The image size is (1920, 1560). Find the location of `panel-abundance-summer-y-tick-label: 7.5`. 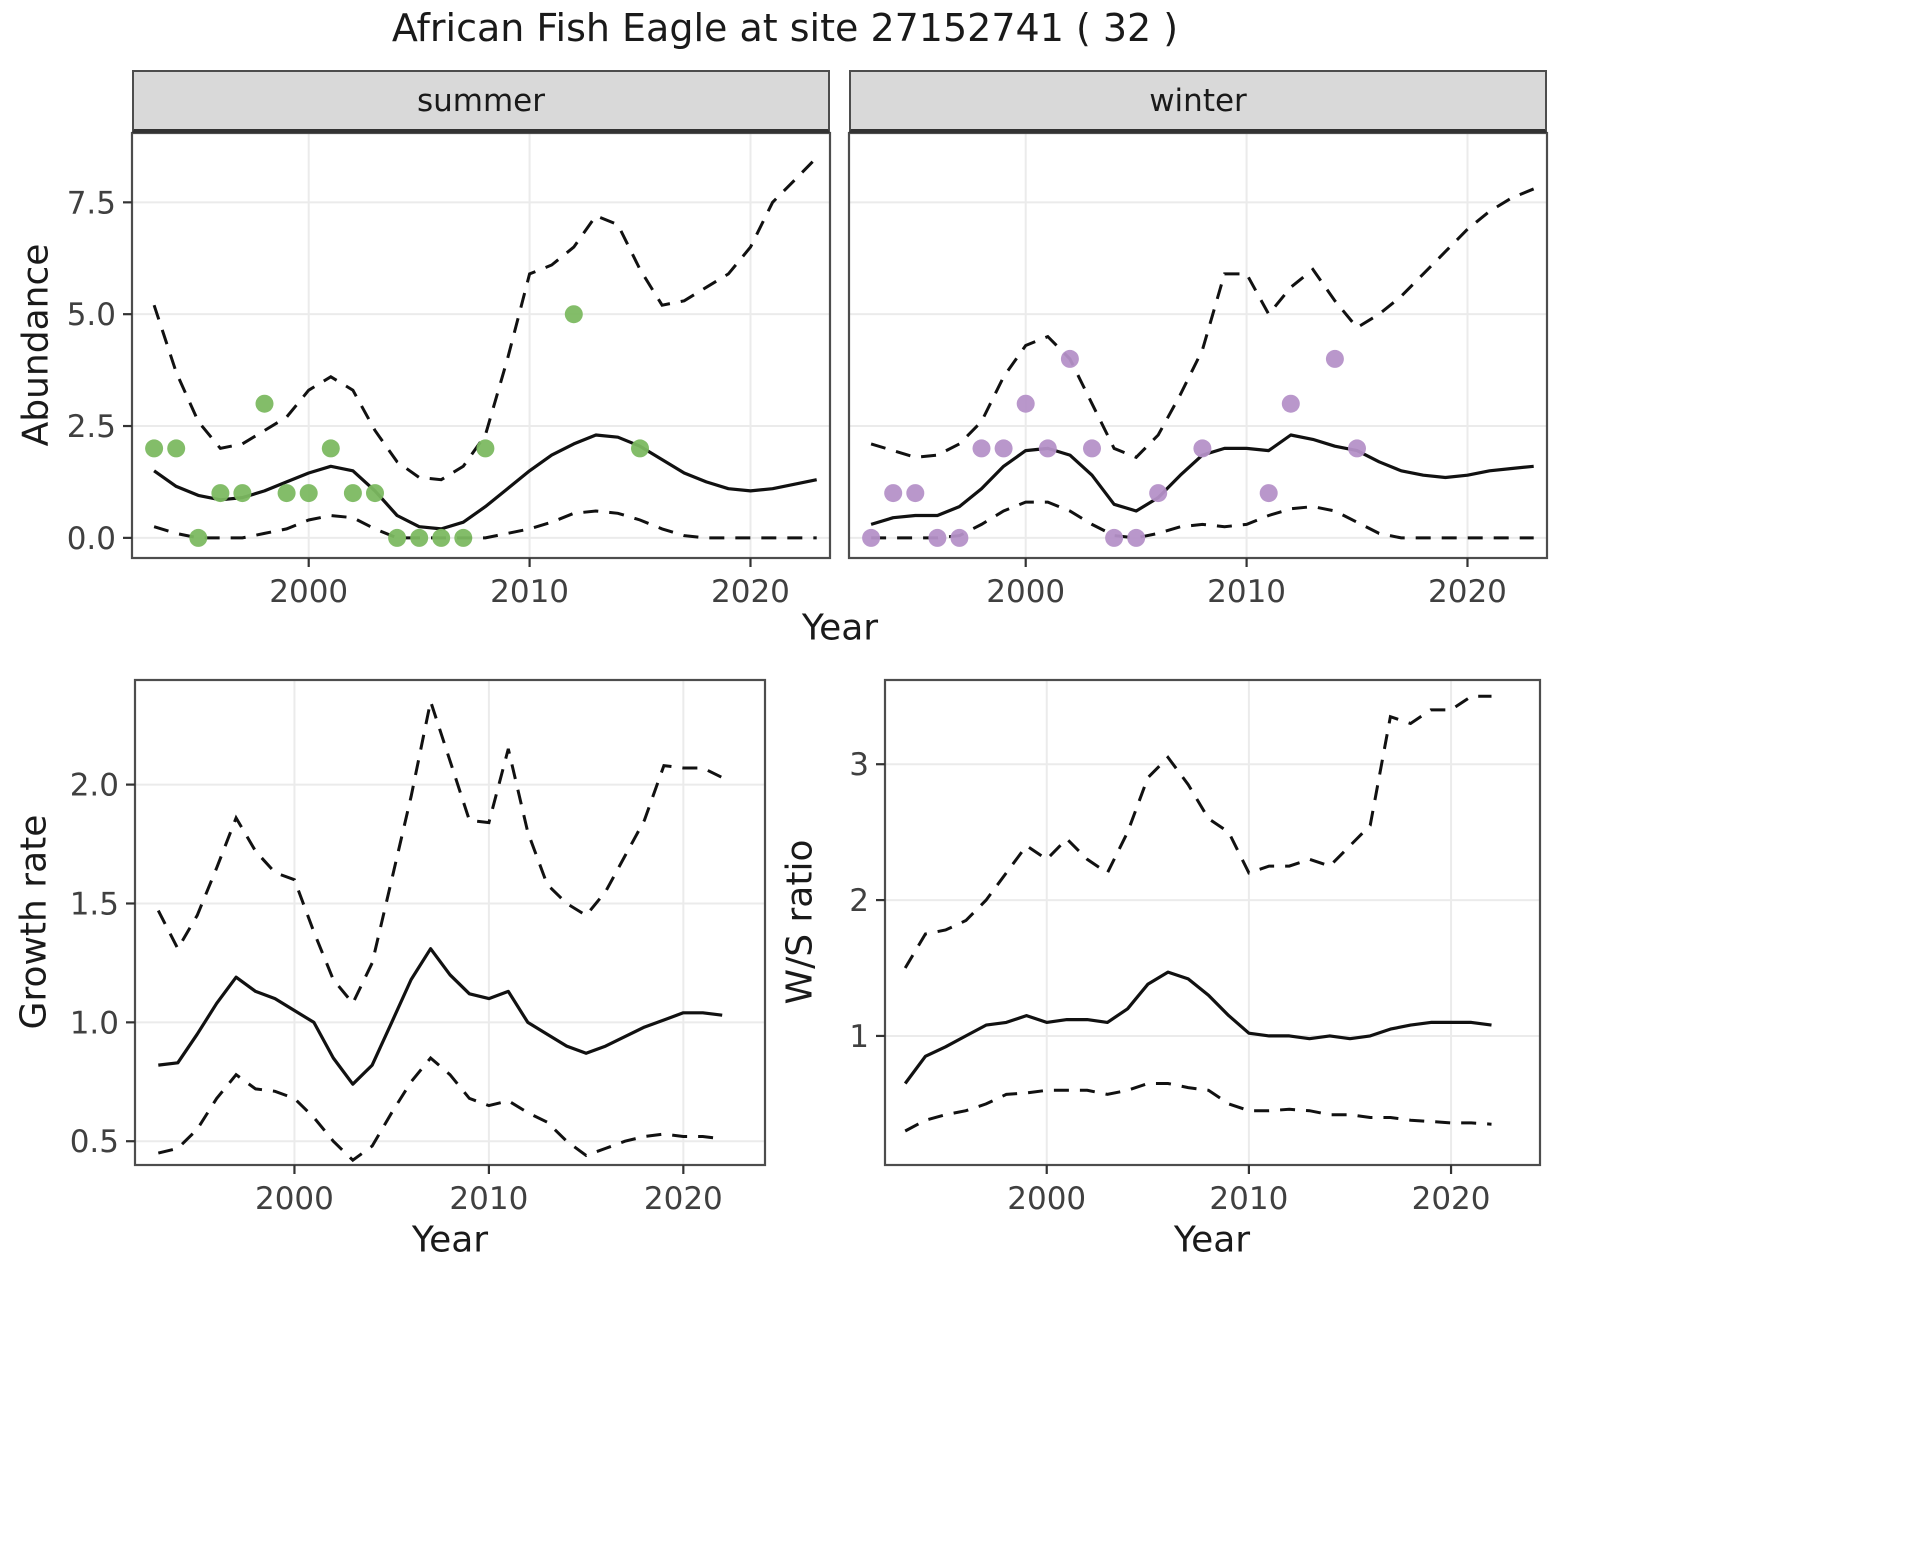

panel-abundance-summer-y-tick-label: 7.5 is located at coordinates (91, 203).